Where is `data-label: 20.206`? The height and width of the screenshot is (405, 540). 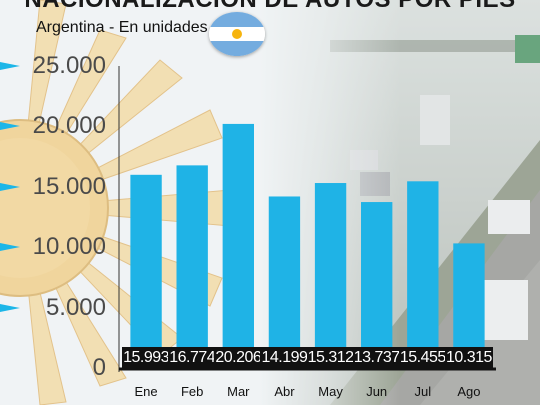
data-label: 20.206 is located at coordinates (238, 358).